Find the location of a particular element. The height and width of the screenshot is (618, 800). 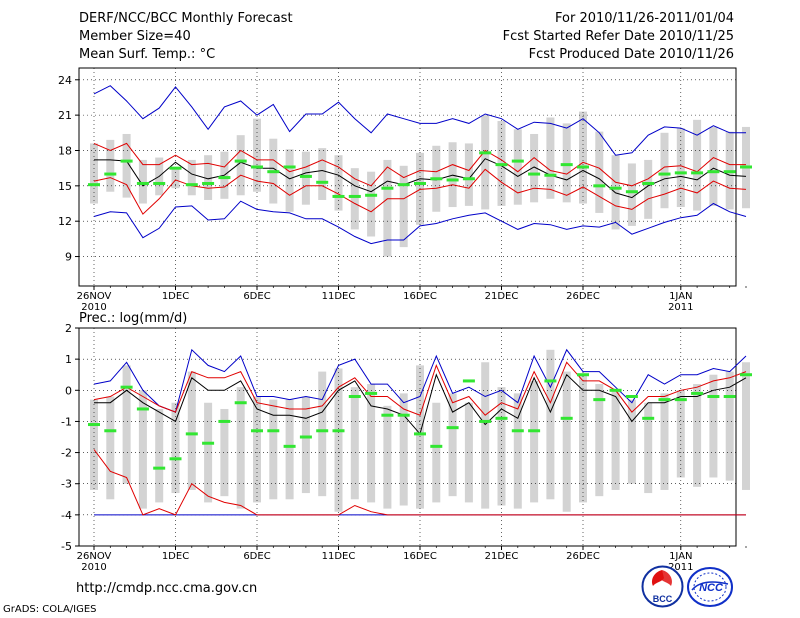

prec-ytick-label-1: -4 is located at coordinates (66, 515).